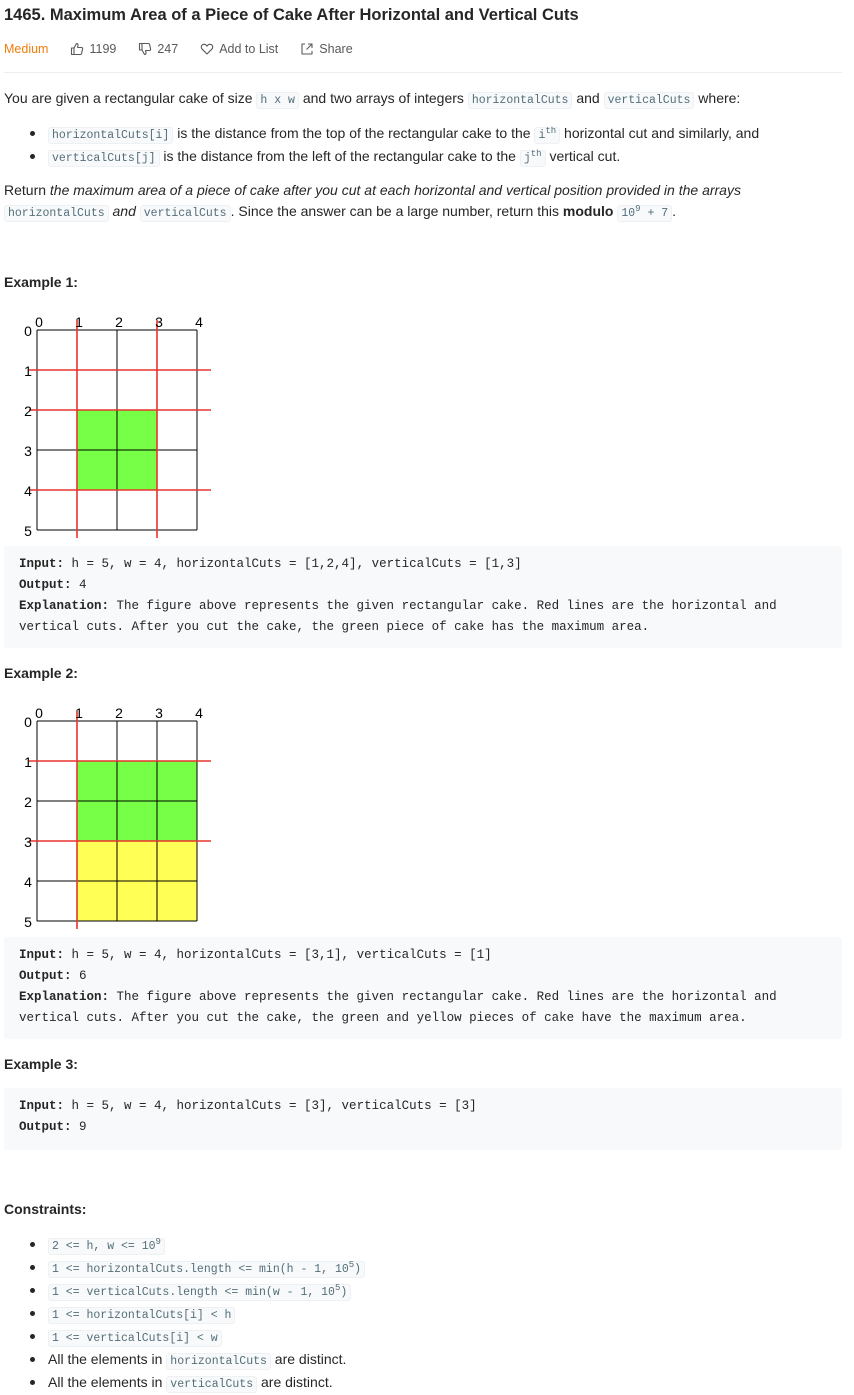 This screenshot has width=854, height=1395. Describe the element at coordinates (41, 282) in the screenshot. I see `example-1-heading: Example 1:` at that location.